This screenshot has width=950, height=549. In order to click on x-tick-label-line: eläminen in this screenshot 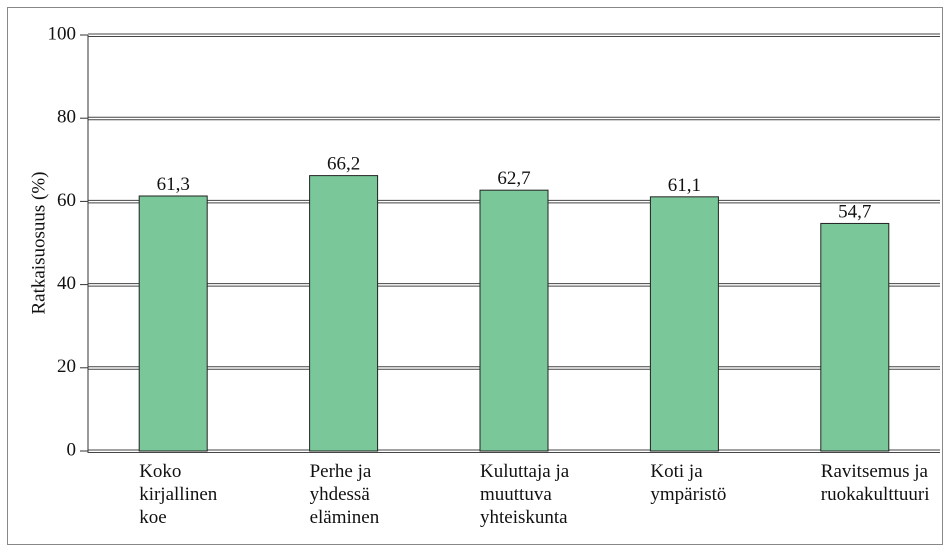, I will do `click(345, 517)`.